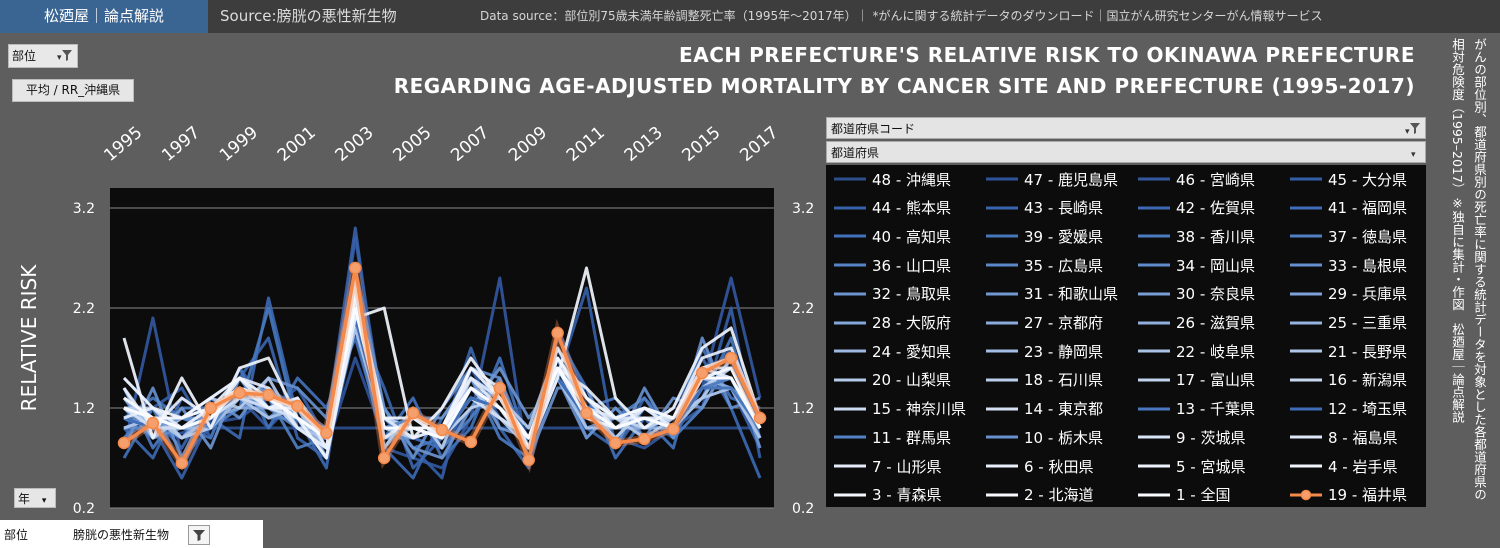 Image resolution: width=1500 pixels, height=548 pixels. I want to click on legend-item: 11 - 群馬県, so click(891, 437).